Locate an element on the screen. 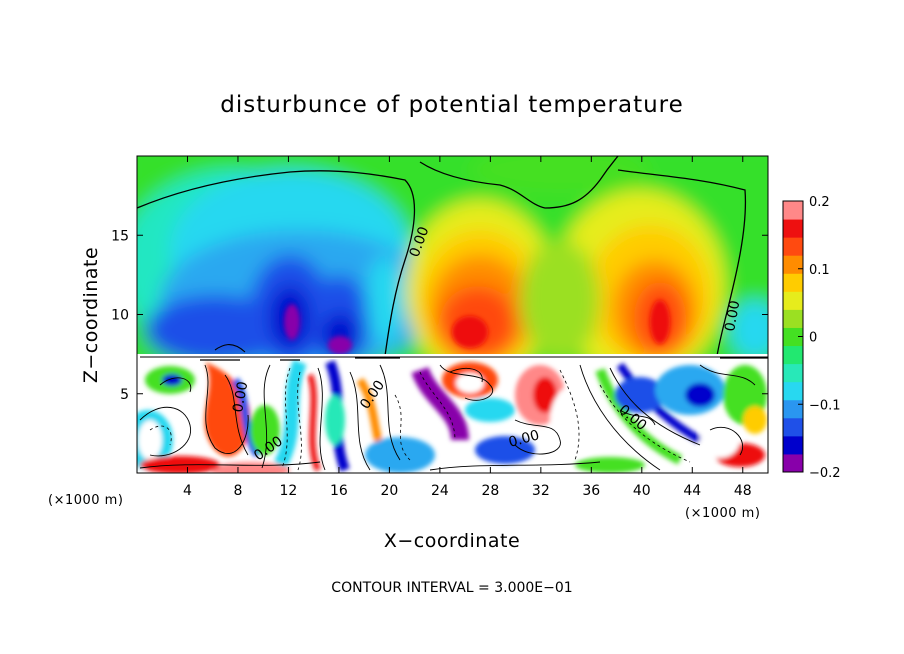  chart-title: disturbunce of potential temperature is located at coordinates (452, 105).